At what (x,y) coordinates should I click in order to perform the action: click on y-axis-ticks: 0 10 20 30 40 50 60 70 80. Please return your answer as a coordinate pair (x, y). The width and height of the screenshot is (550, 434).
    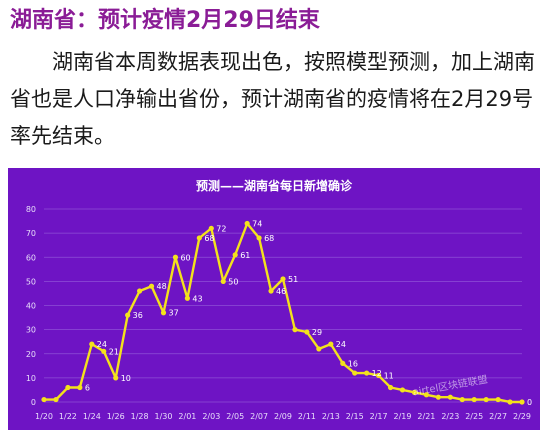
    Looking at the image, I should click on (31, 306).